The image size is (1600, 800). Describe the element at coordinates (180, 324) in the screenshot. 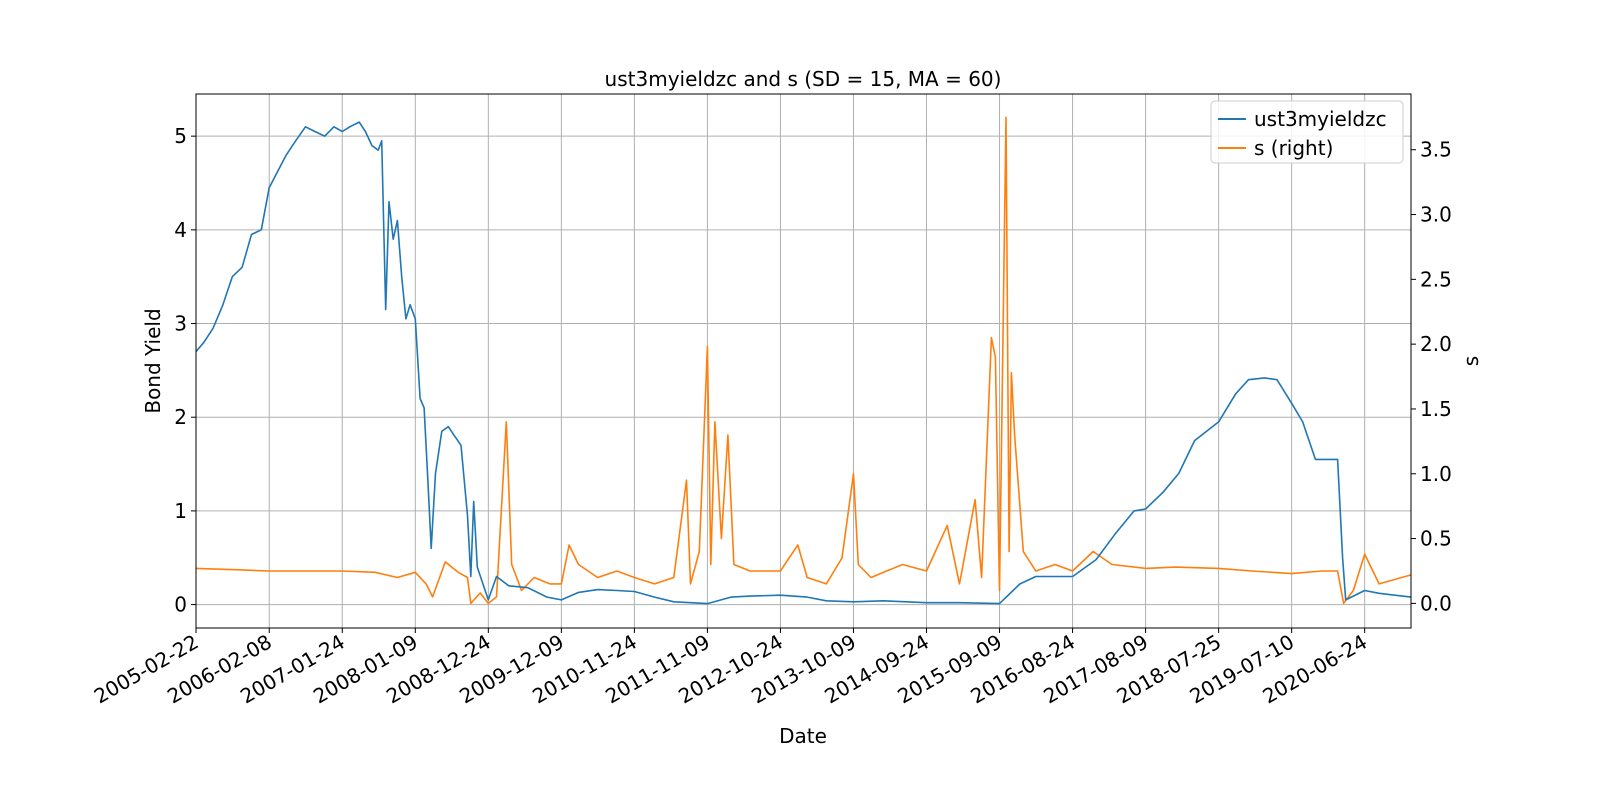

I see `y-tick-label: 3` at that location.